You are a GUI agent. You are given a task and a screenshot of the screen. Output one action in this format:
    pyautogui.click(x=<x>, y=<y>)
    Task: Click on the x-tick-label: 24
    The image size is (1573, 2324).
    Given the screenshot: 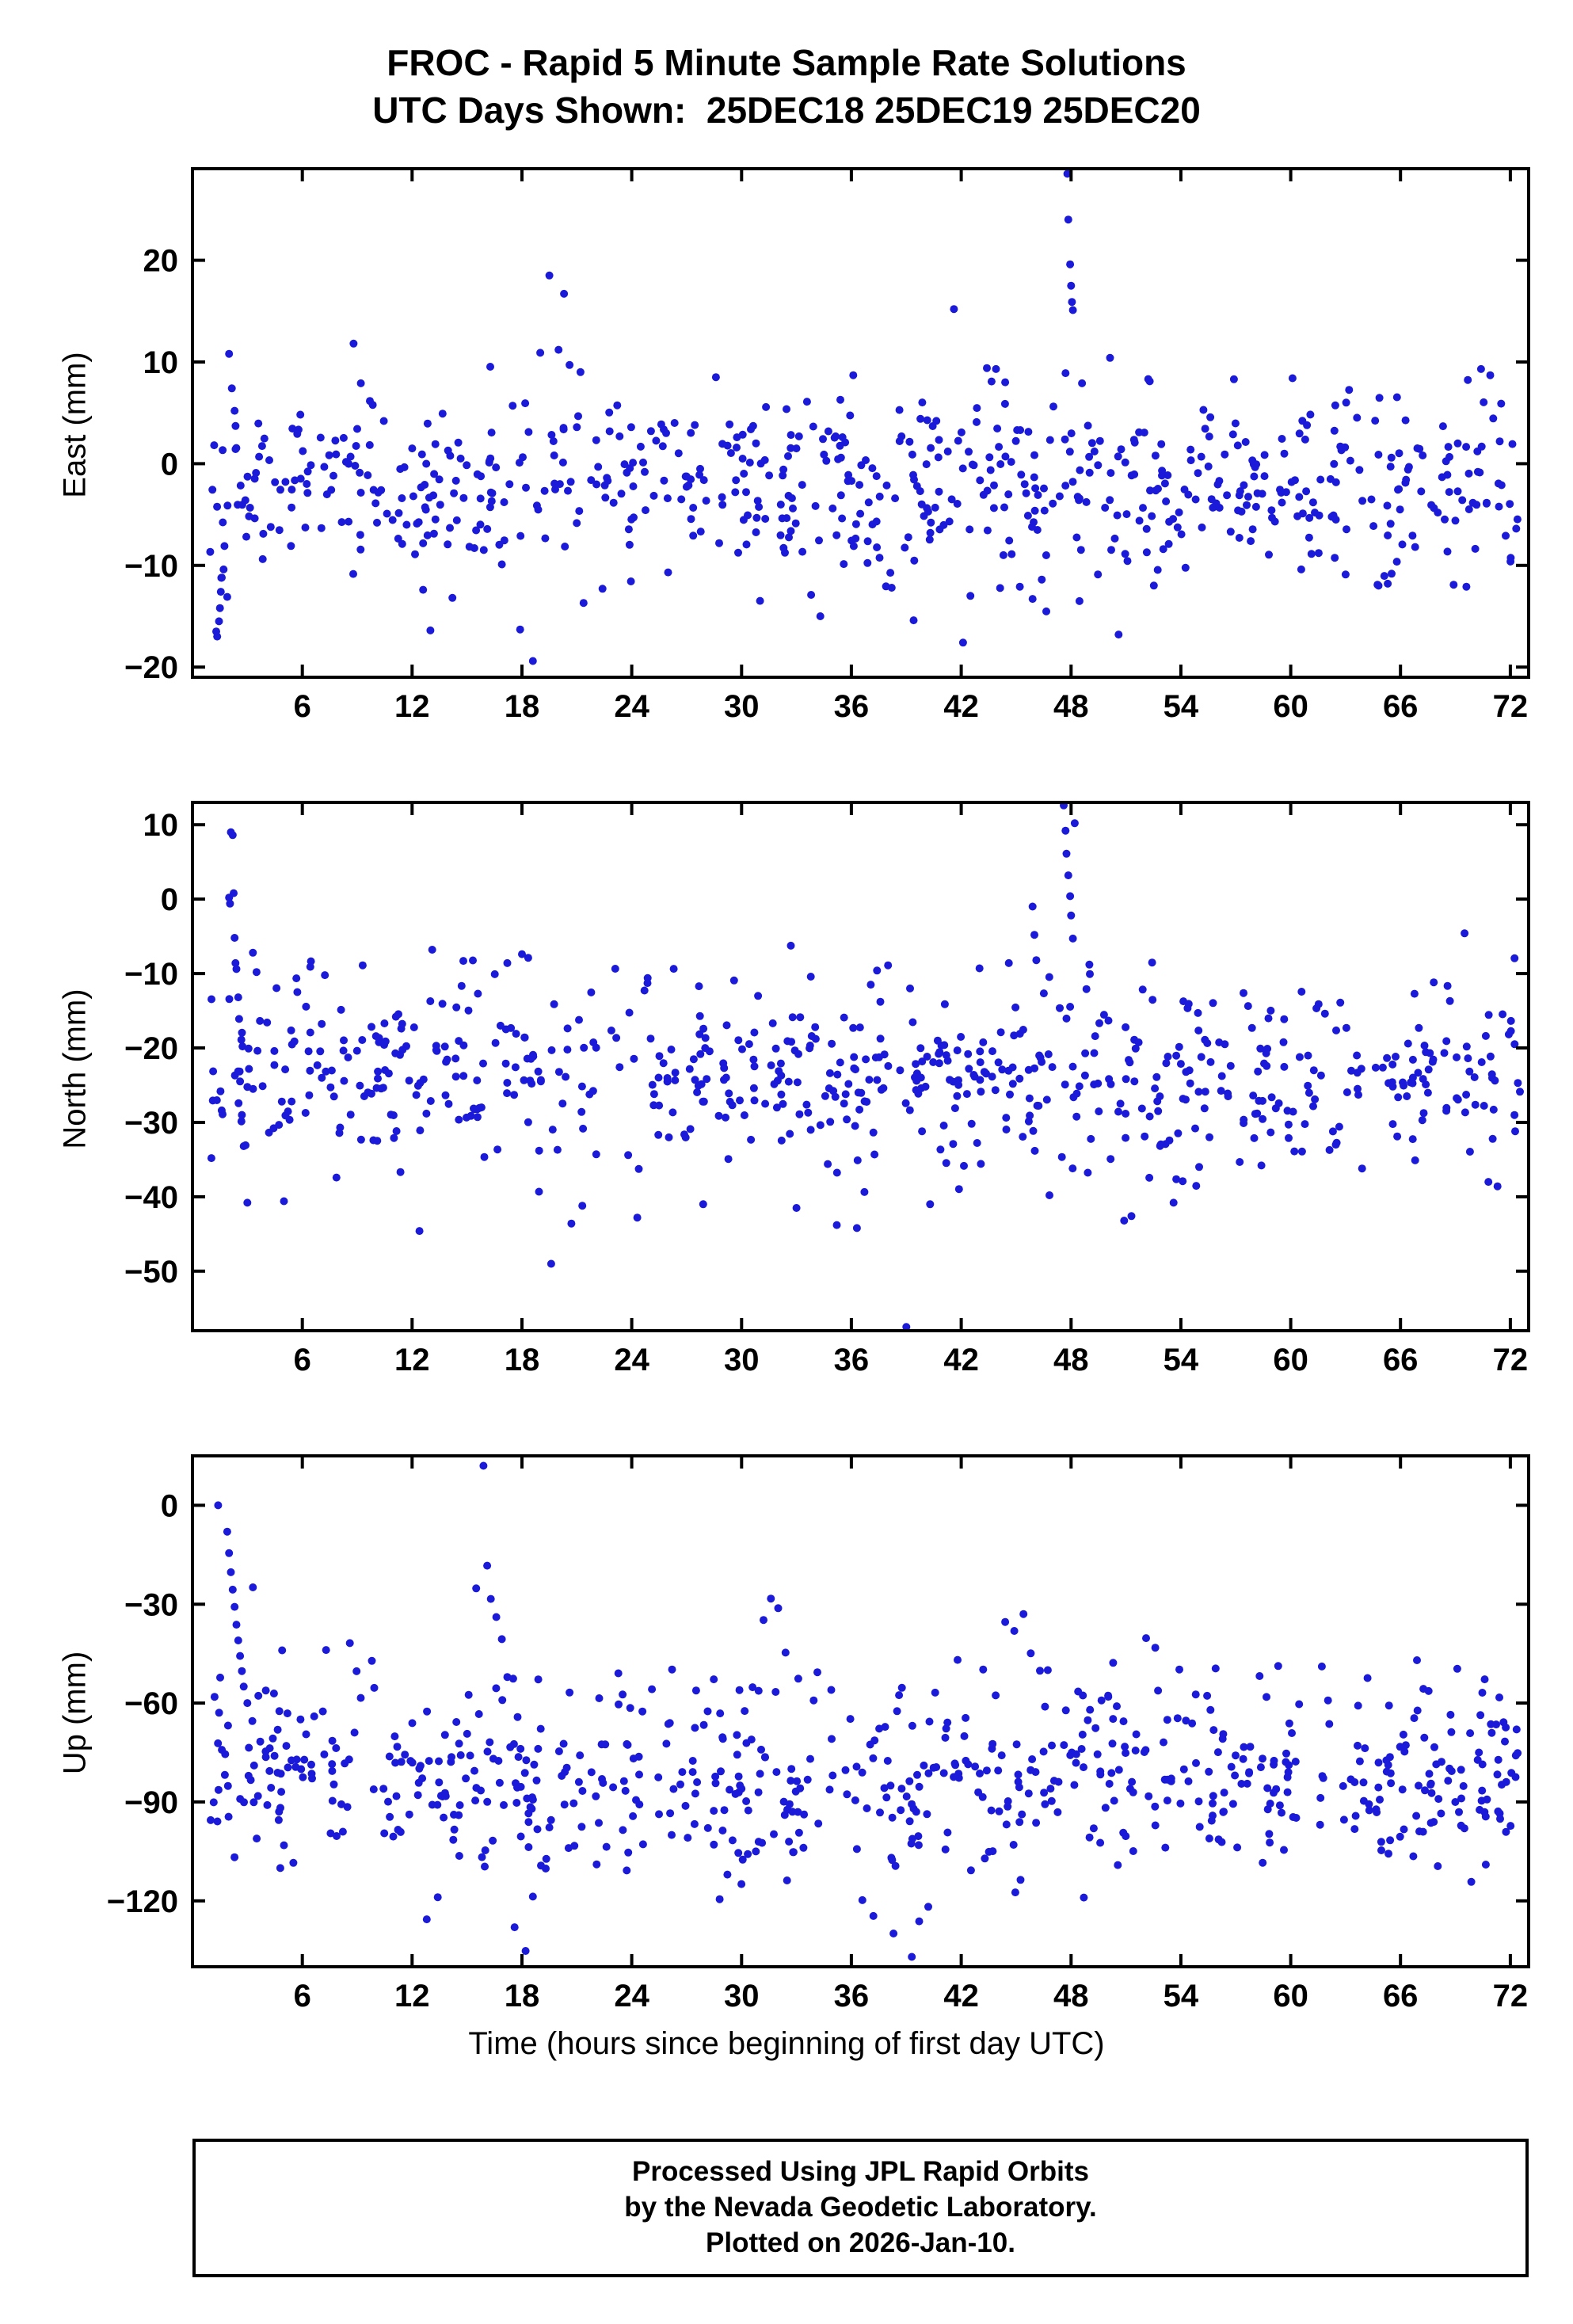 What is the action you would take?
    pyautogui.click(x=631, y=706)
    